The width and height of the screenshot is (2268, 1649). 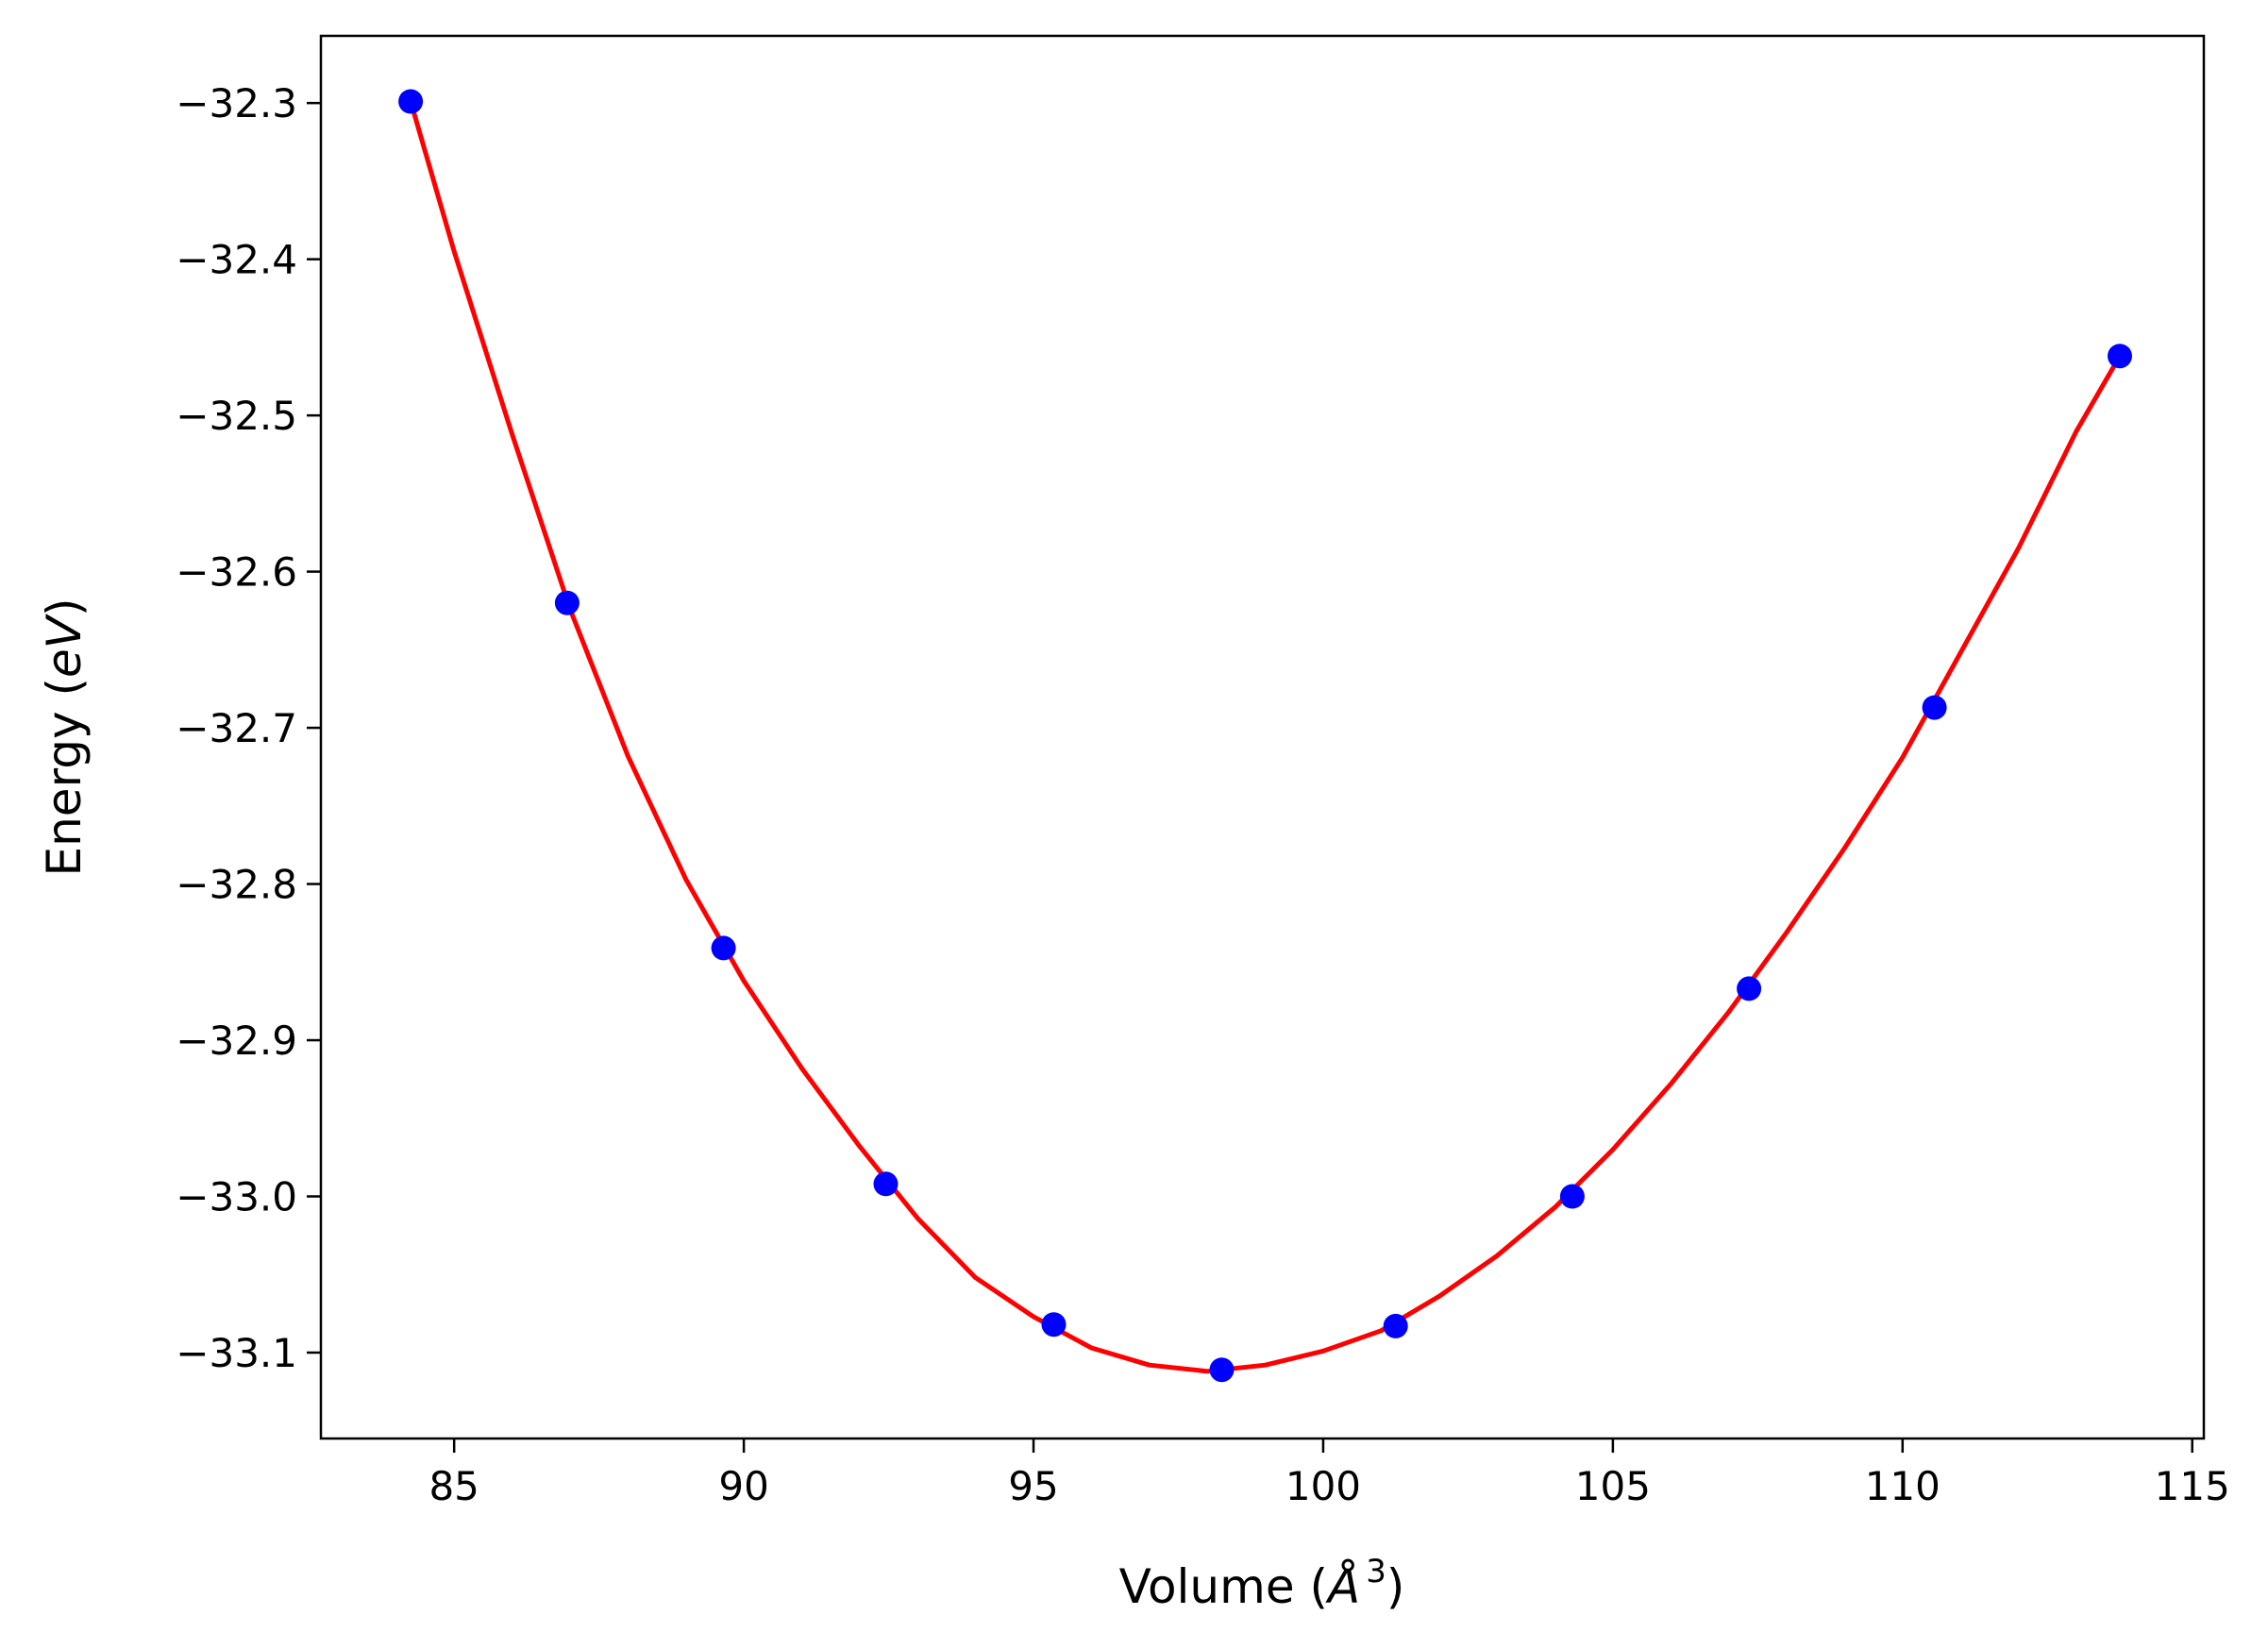 I want to click on x-axis-label: Volume (Å 3), so click(x=1262, y=1583).